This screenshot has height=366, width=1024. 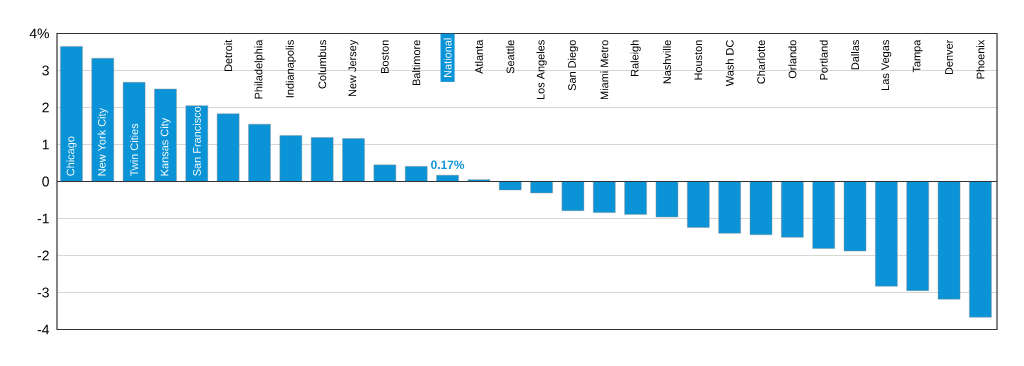 What do you see at coordinates (385, 56) in the screenshot?
I see `x-tick-label: Boston` at bounding box center [385, 56].